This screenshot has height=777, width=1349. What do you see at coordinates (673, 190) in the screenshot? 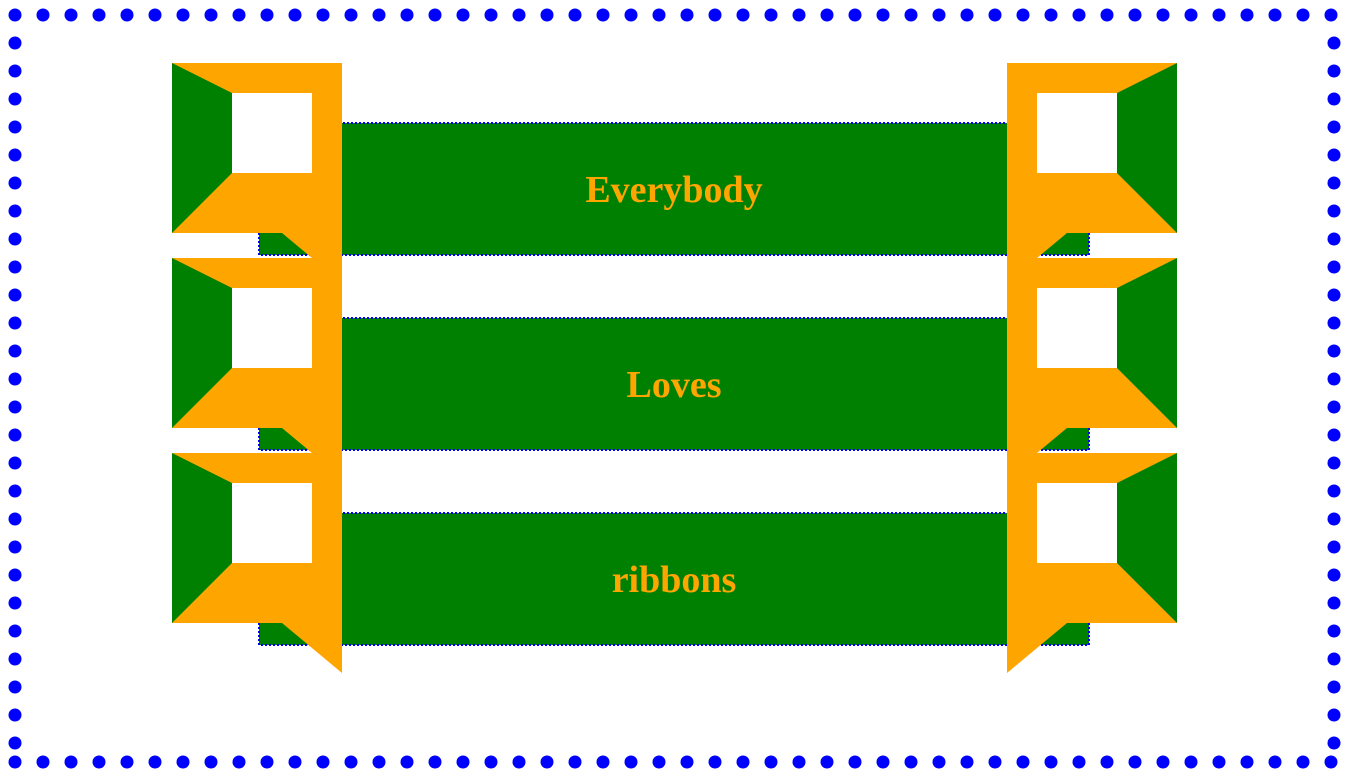
I see `ribbon-label: Everybody` at bounding box center [673, 190].